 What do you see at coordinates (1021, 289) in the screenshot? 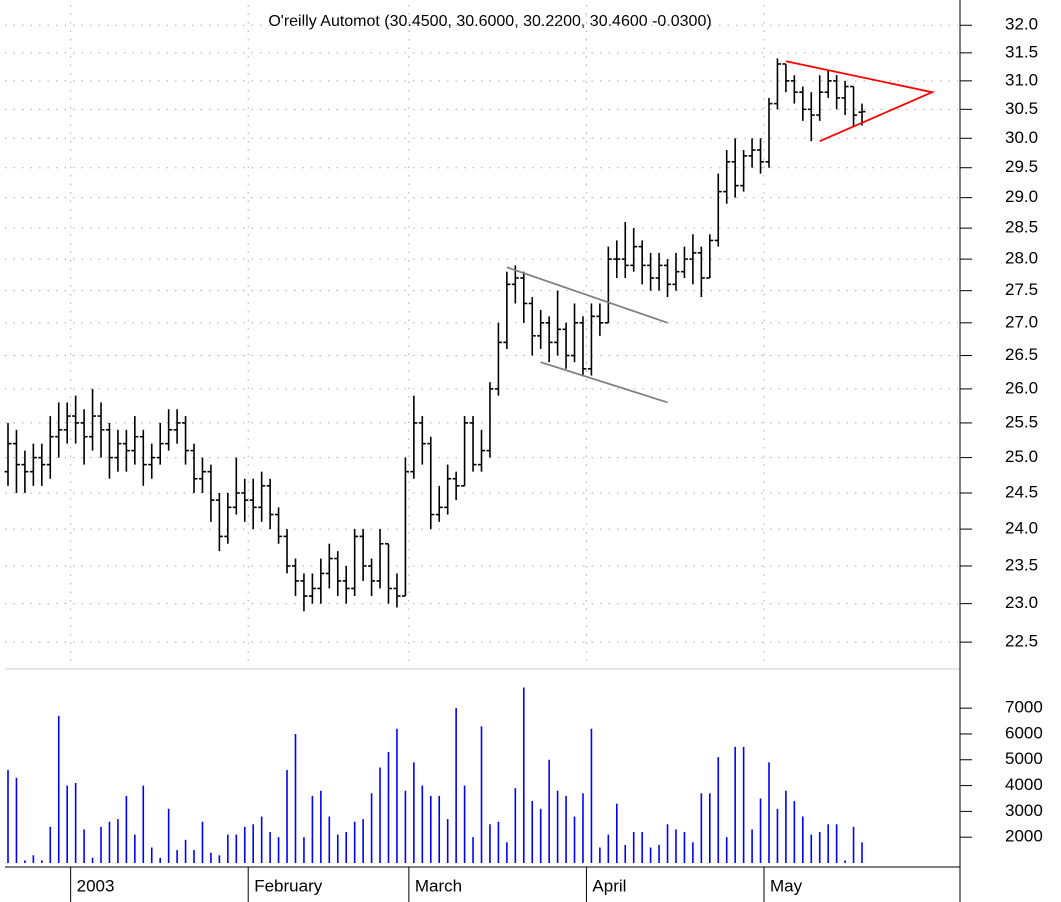
I see `y-tick-label: 27.5` at bounding box center [1021, 289].